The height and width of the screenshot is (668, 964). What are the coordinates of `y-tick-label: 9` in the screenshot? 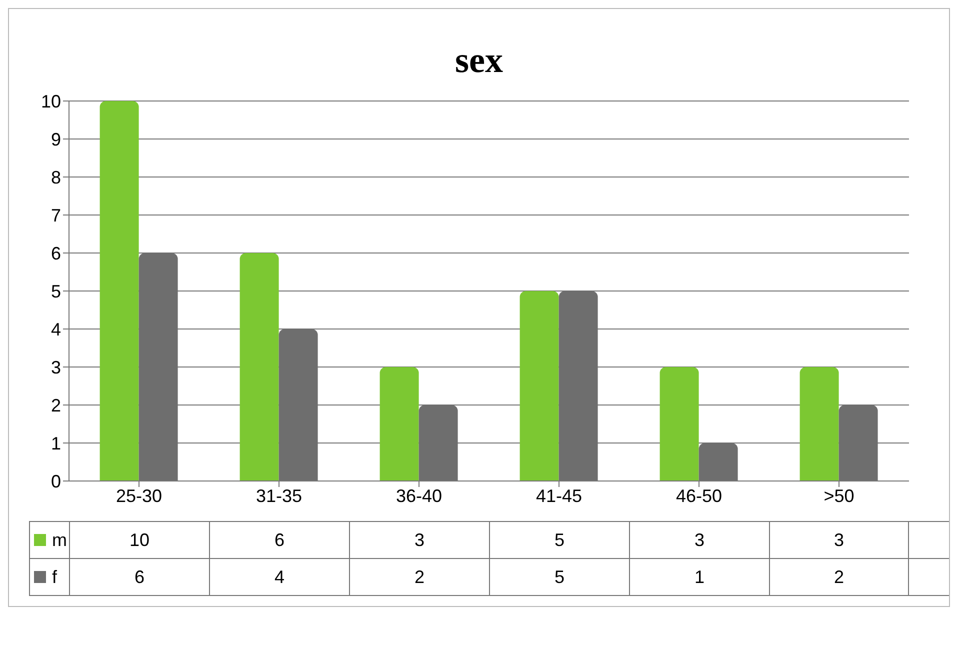 It's located at (55, 139).